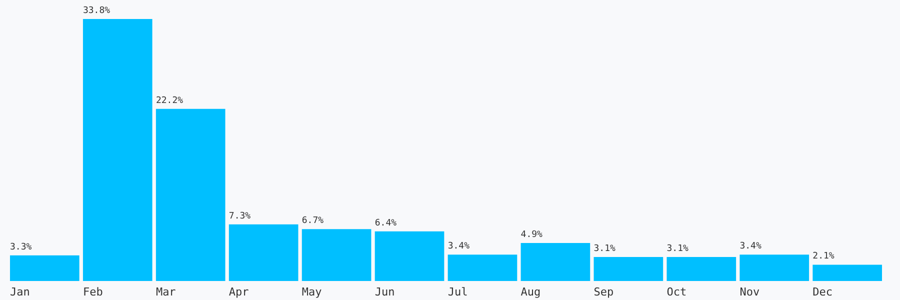  What do you see at coordinates (313, 221) in the screenshot?
I see `data-label: 6.7%` at bounding box center [313, 221].